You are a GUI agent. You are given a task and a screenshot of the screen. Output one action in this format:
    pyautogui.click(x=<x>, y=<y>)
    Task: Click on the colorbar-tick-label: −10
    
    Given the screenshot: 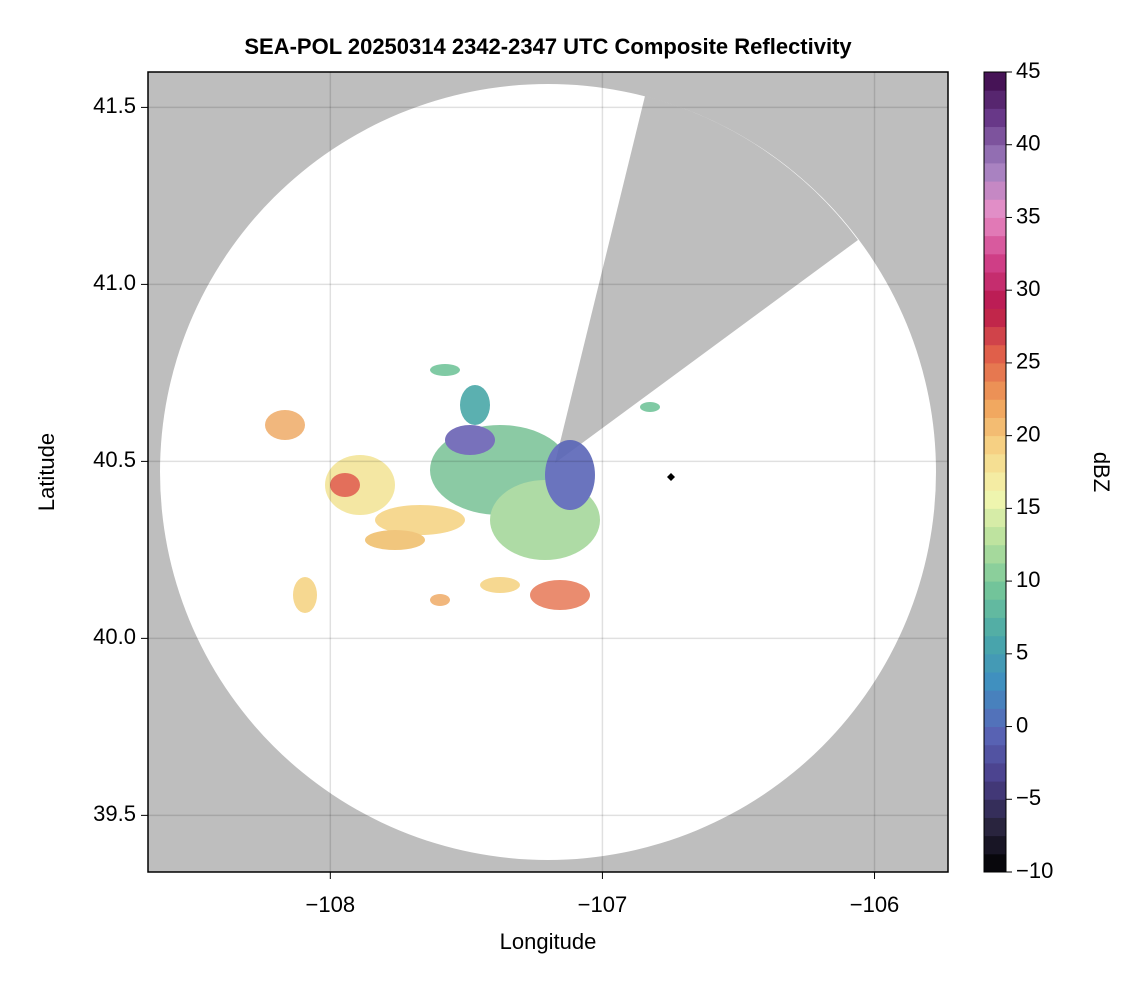 What is the action you would take?
    pyautogui.click(x=1034, y=870)
    